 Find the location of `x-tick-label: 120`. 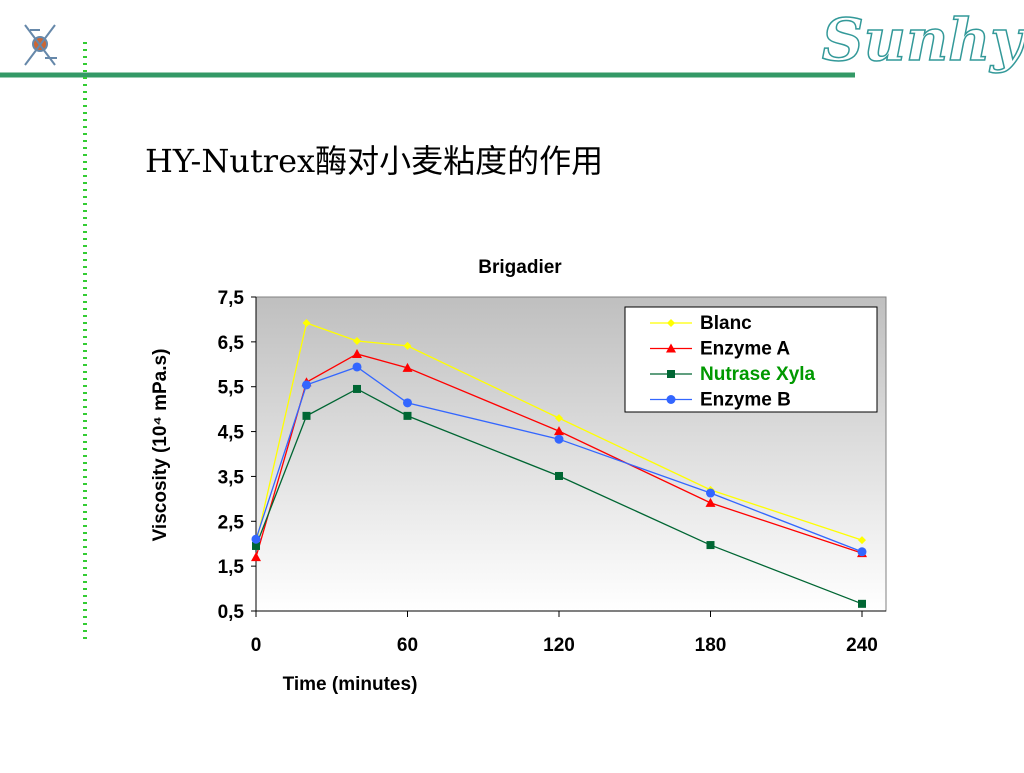

x-tick-label: 120 is located at coordinates (559, 645).